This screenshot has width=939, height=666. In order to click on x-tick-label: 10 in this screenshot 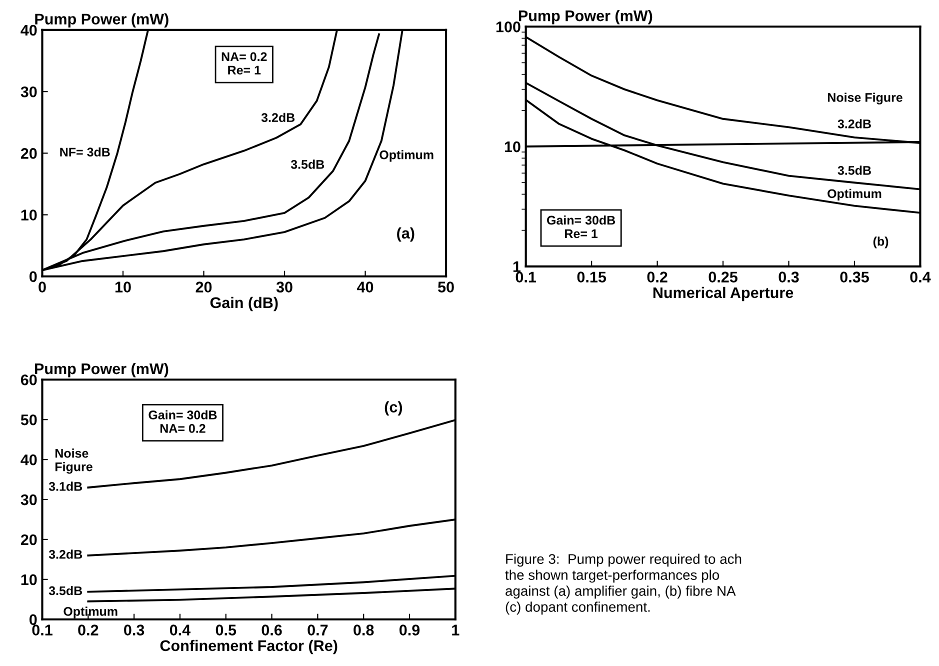, I will do `click(123, 287)`.